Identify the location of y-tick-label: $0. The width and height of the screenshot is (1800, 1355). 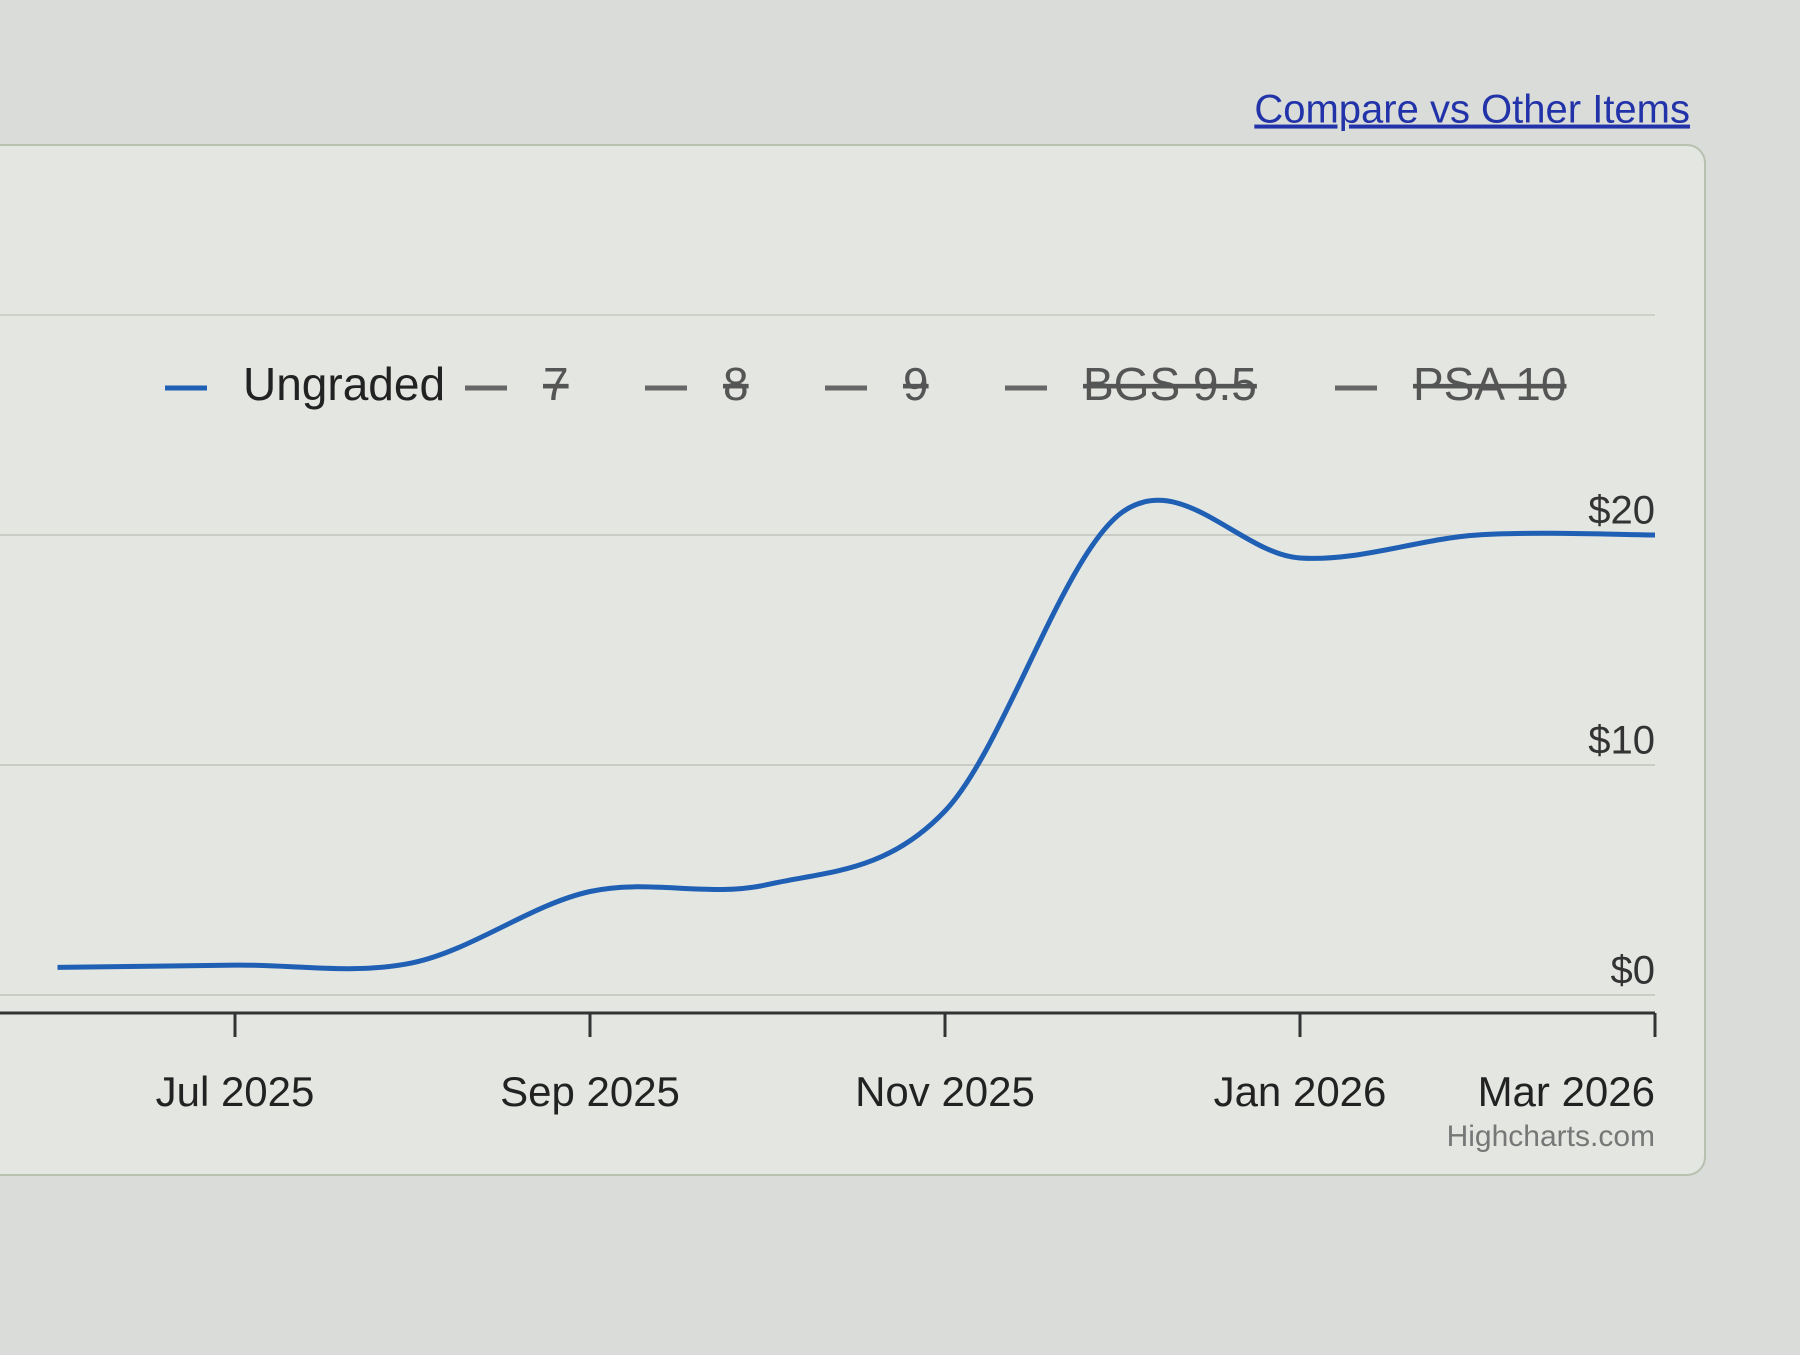
(1633, 971).